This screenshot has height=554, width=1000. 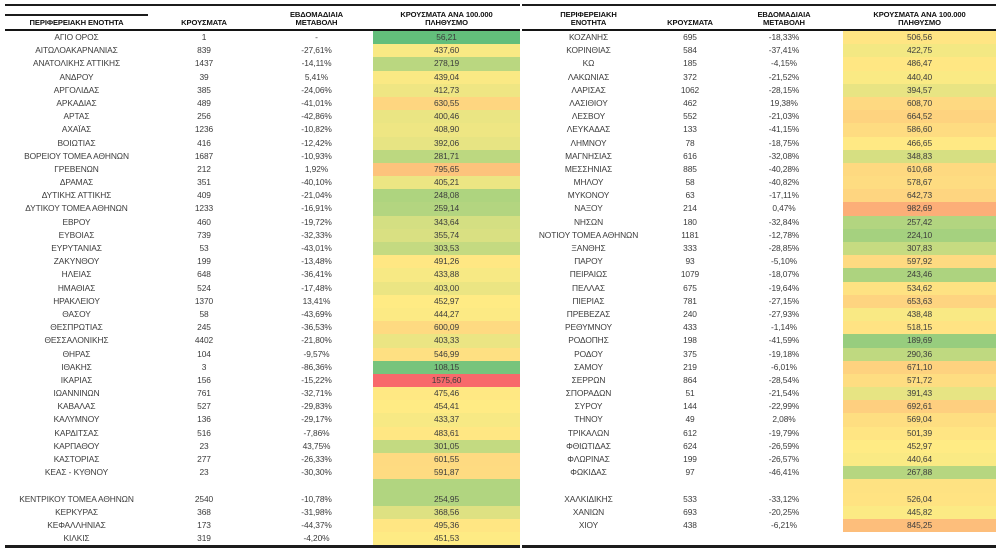 I want to click on rate-cell: 392,06, so click(x=446, y=143).